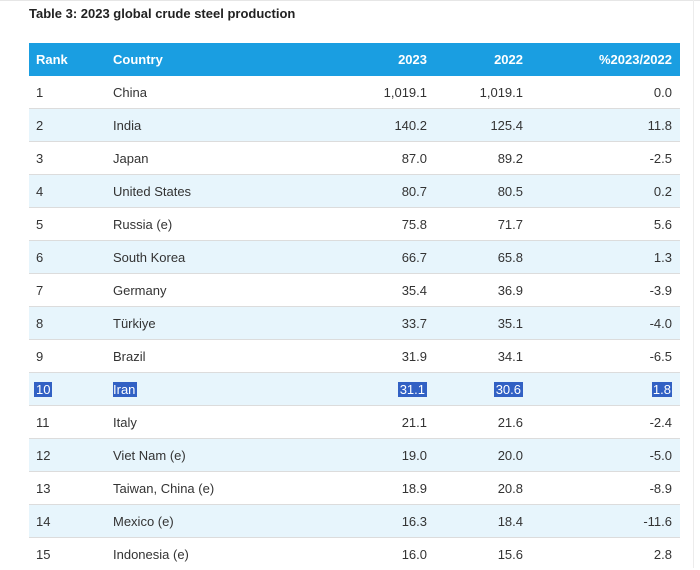 Image resolution: width=700 pixels, height=570 pixels. Describe the element at coordinates (121, 422) in the screenshot. I see `country-cell-value: Italy` at that location.